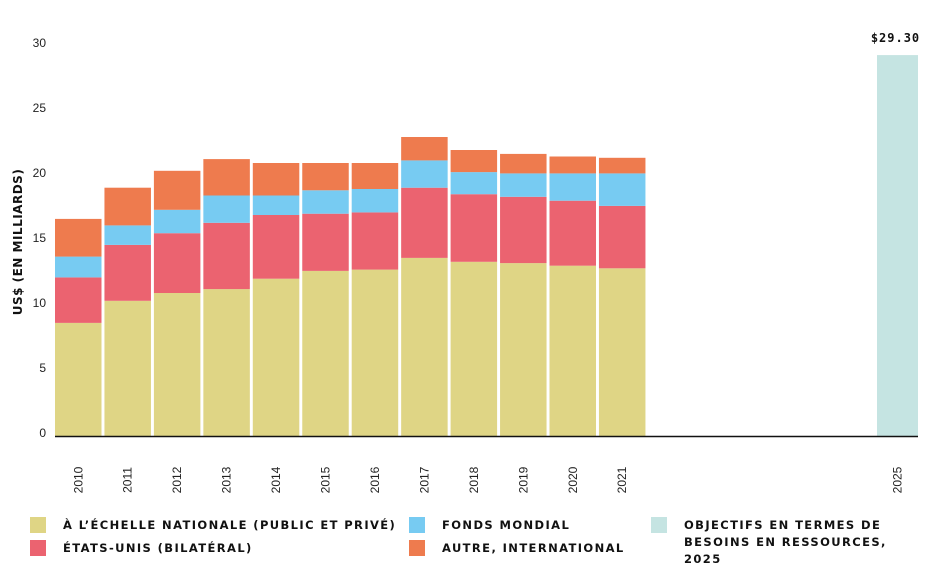  I want to click on x-tick-label: 2019, so click(523, 479).